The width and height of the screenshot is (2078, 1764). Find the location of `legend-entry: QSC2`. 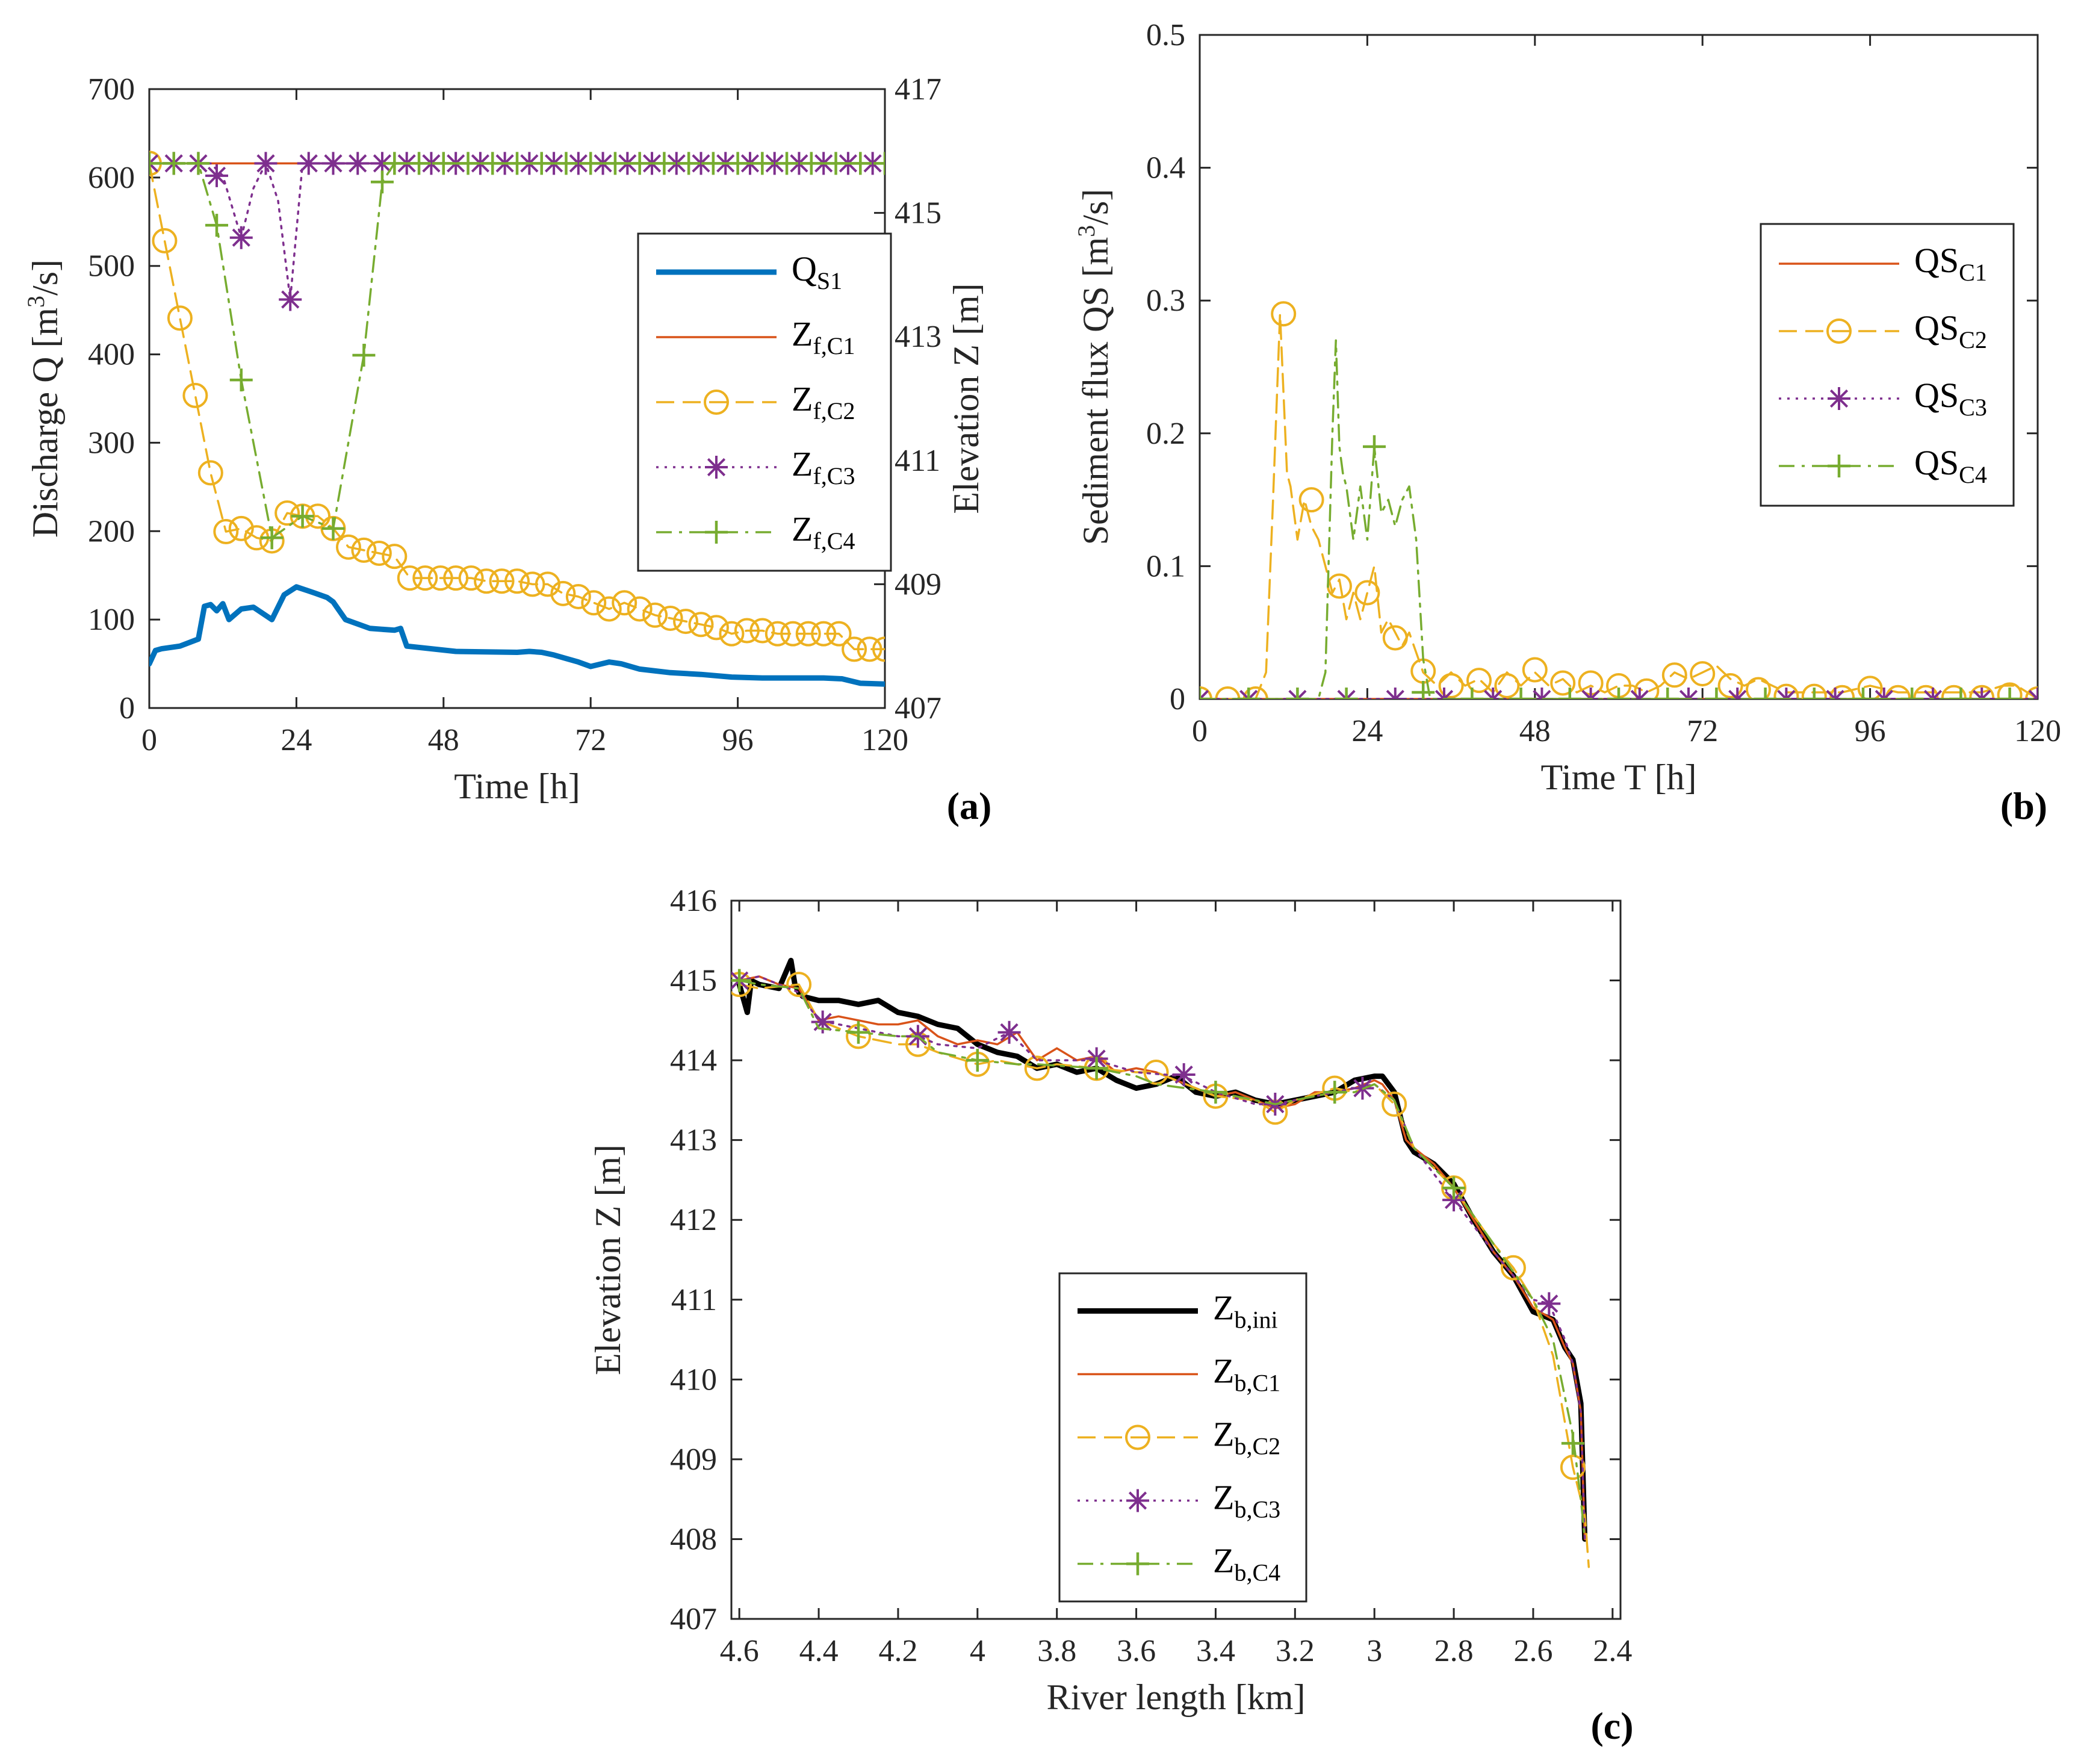

legend-entry: QSC2 is located at coordinates (1950, 331).